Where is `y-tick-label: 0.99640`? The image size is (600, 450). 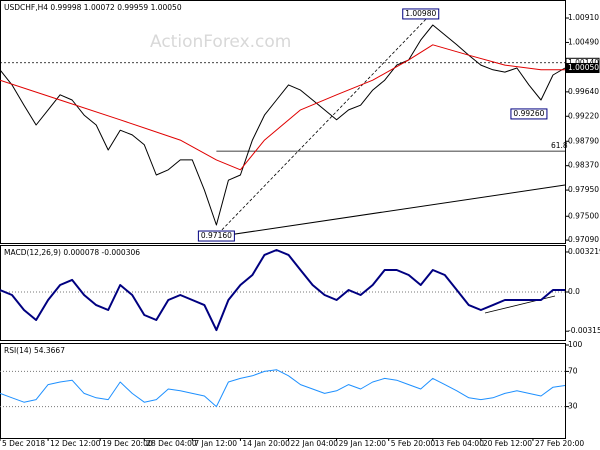
y-tick-label: 0.99640 is located at coordinates (583, 91).